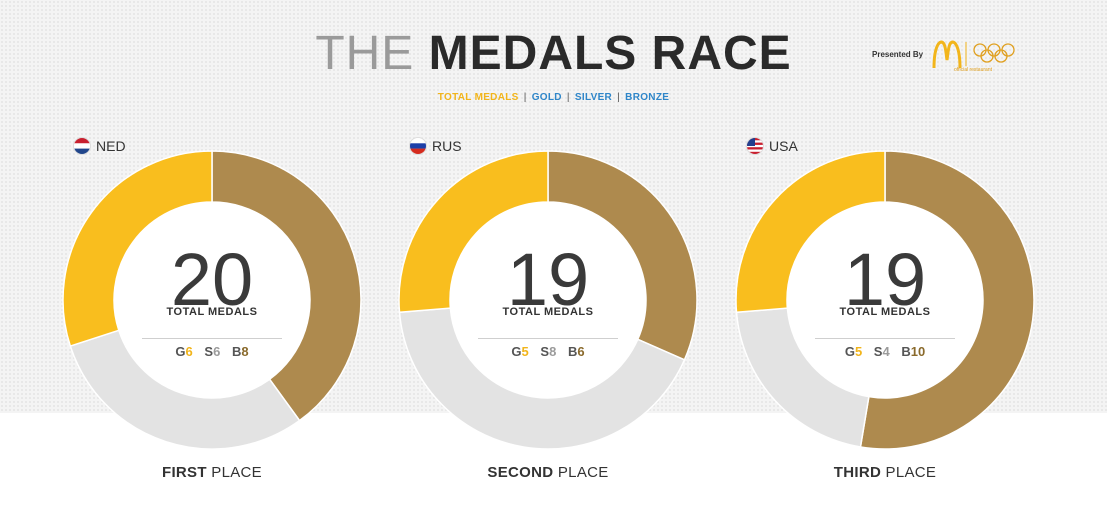  What do you see at coordinates (520, 472) in the screenshot?
I see `place-rank: SECOND` at bounding box center [520, 472].